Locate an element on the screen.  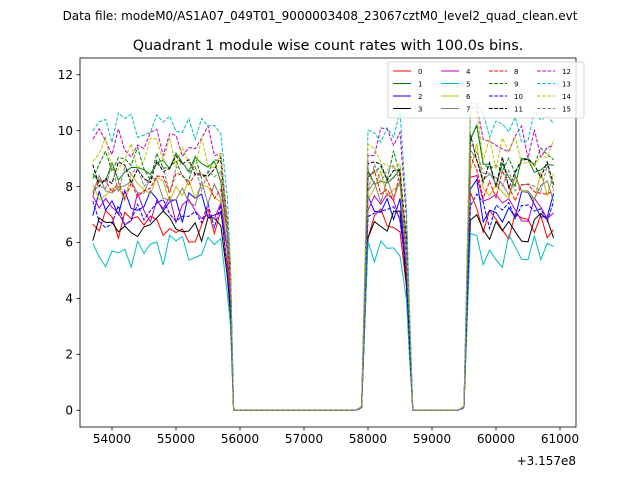
x-tick-label: 57000 is located at coordinates (304, 439).